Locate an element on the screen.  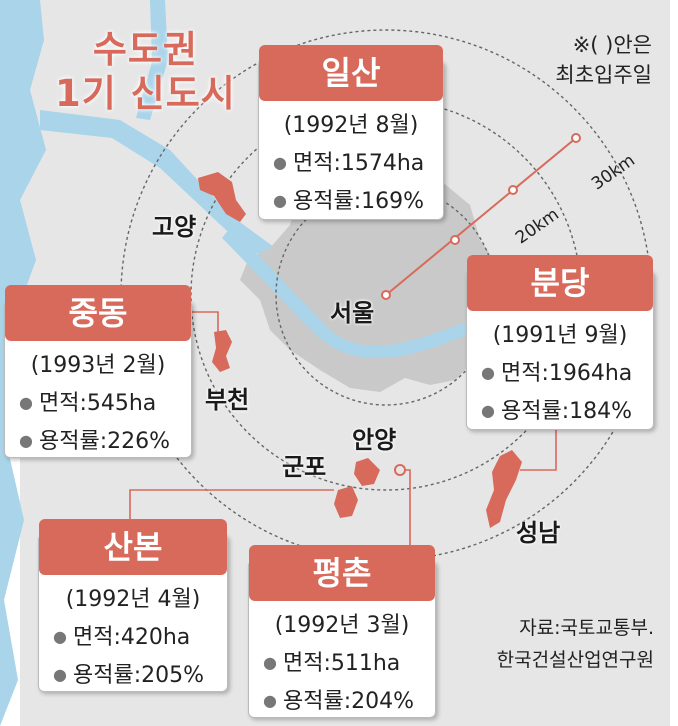
map-title: 수도권 1기 신도시 is located at coordinates (145, 72).